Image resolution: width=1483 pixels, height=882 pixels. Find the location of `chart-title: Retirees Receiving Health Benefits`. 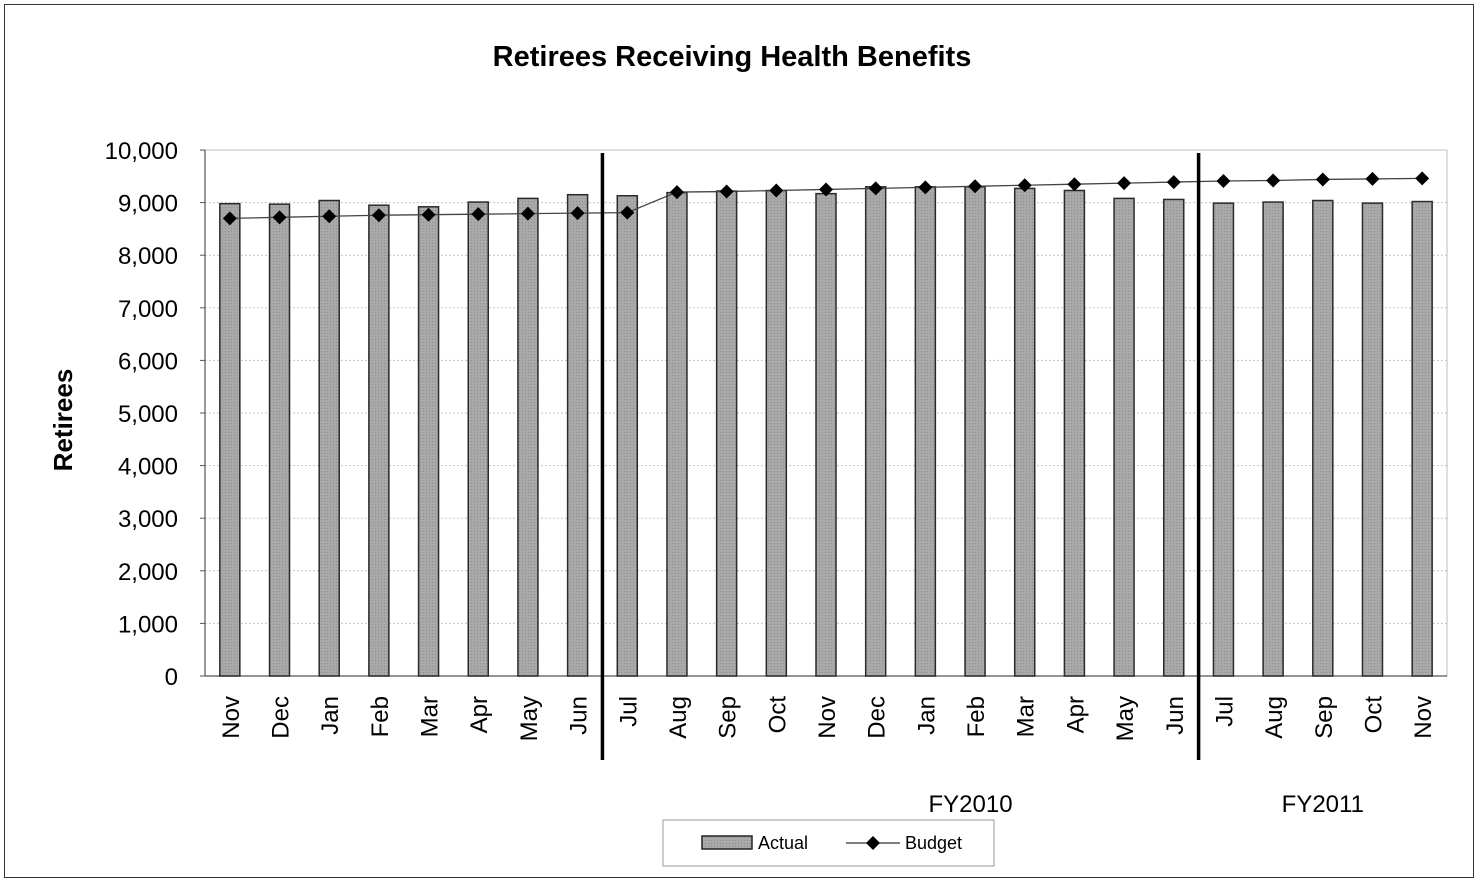

chart-title: Retirees Receiving Health Benefits is located at coordinates (732, 57).